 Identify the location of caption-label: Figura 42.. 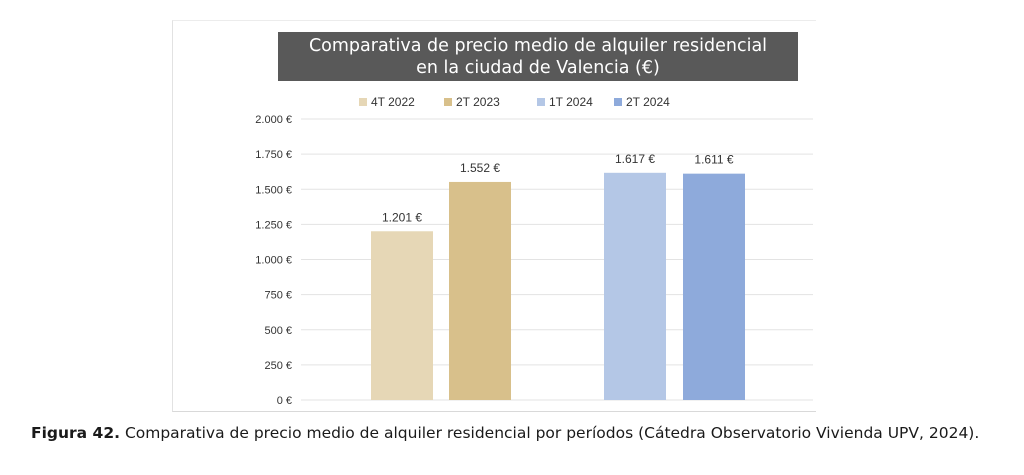
(75, 433).